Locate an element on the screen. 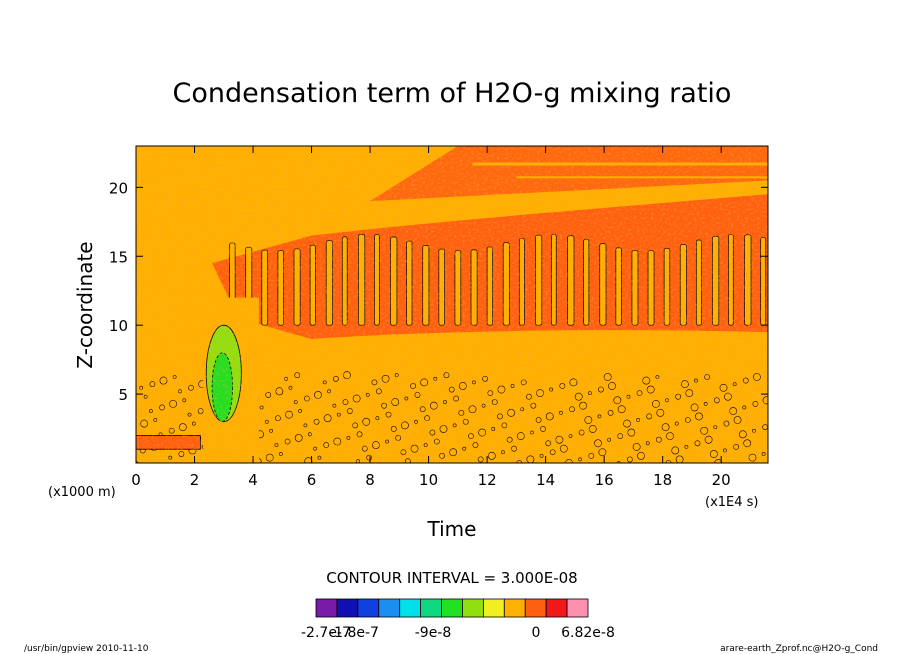 The image size is (904, 654). y-axis-unit: (x1000 m) is located at coordinates (82, 492).